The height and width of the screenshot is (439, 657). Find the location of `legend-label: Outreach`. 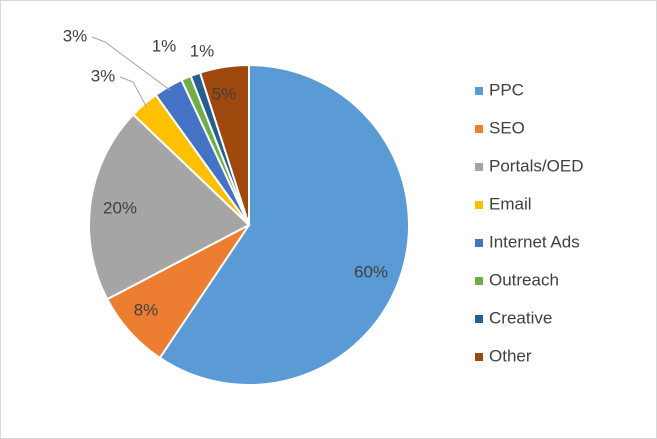

legend-label: Outreach is located at coordinates (524, 279).